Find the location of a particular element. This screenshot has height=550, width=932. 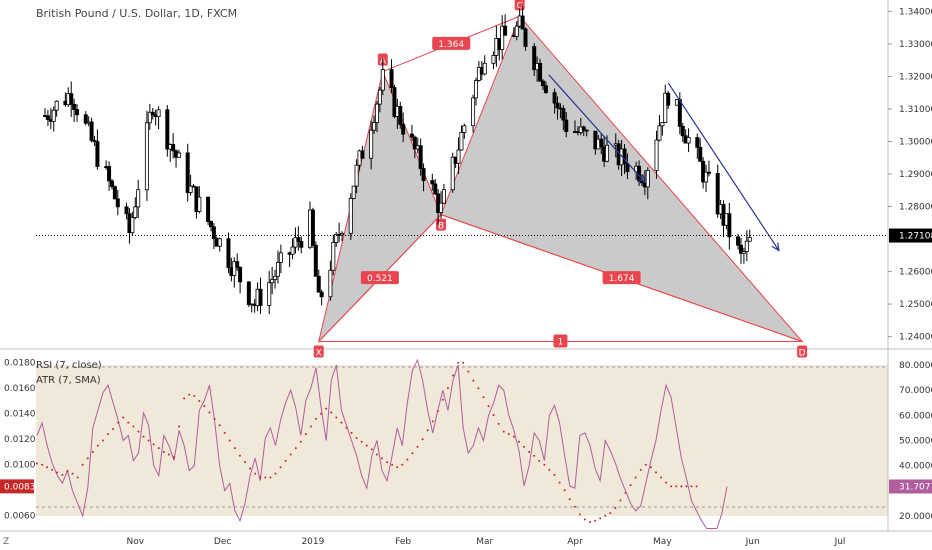

price-tick-label: 1.28000 is located at coordinates (915, 208).